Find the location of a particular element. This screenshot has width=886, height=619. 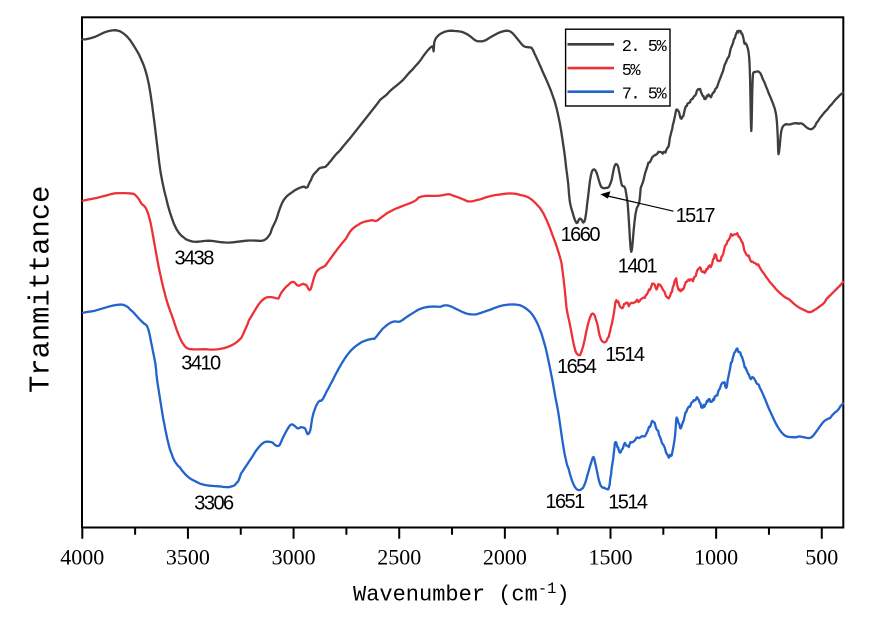

svg-text: 3306 is located at coordinates (214, 504).